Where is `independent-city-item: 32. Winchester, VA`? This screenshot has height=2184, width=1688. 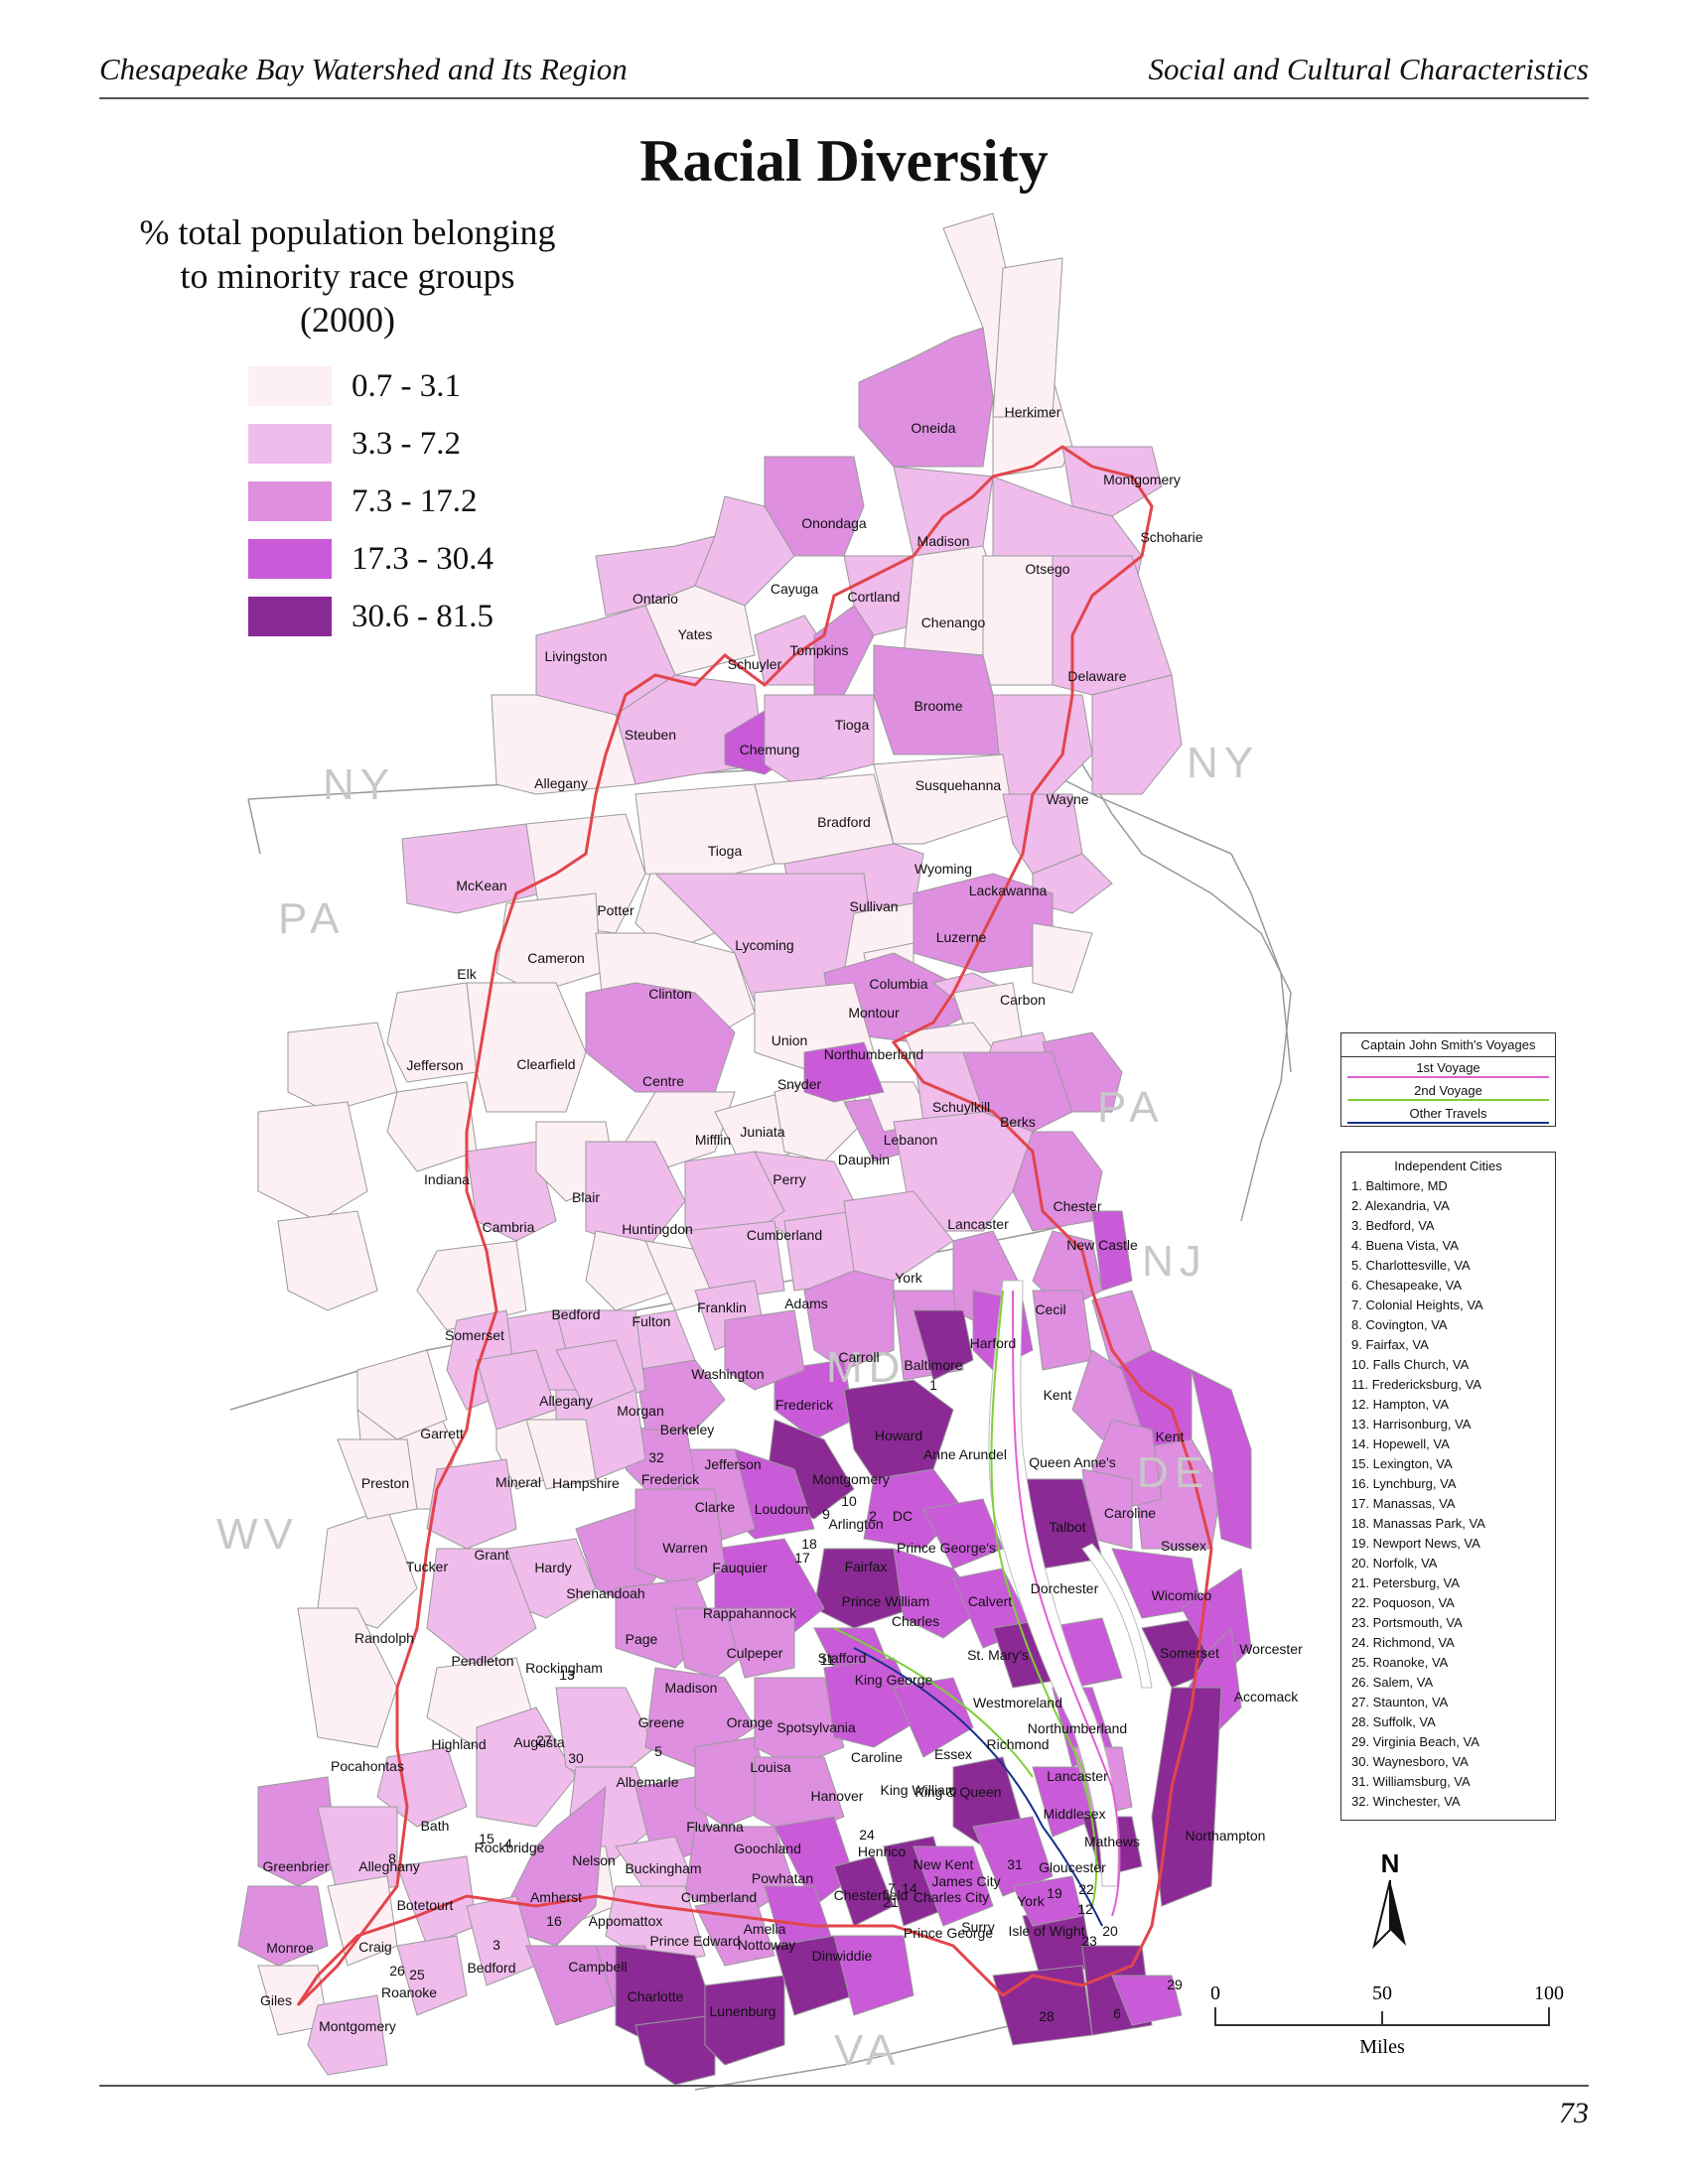 independent-city-item: 32. Winchester, VA is located at coordinates (1406, 1801).